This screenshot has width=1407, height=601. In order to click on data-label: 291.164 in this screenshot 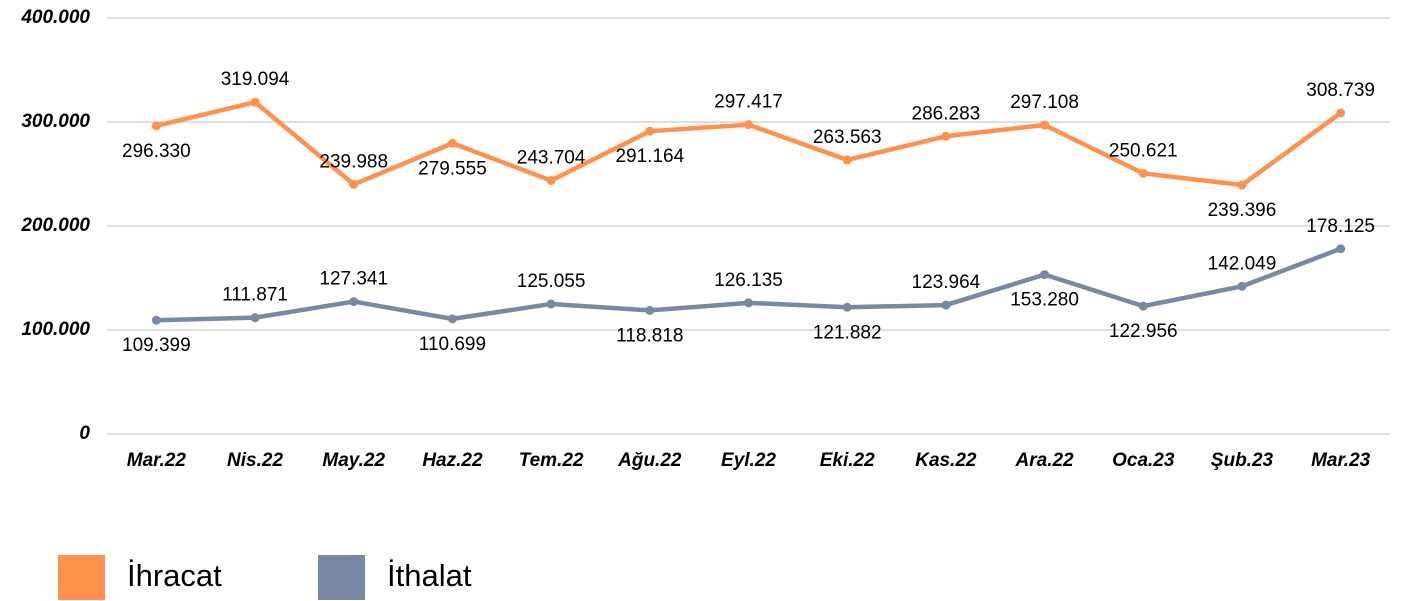, I will do `click(649, 156)`.